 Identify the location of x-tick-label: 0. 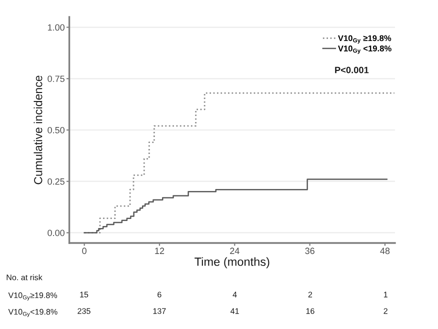
(84, 251).